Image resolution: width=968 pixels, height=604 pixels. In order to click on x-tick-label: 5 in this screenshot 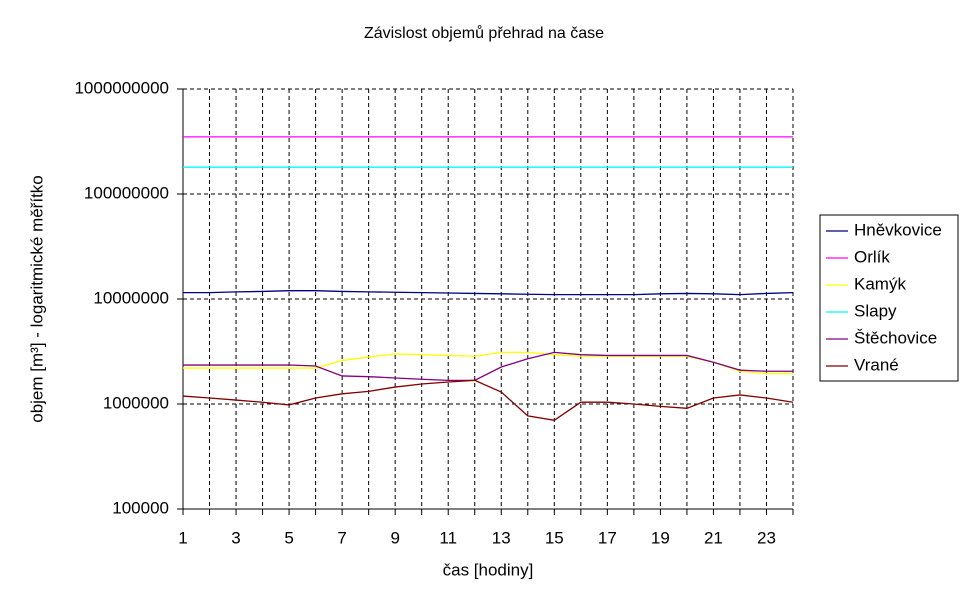, I will do `click(288, 537)`.